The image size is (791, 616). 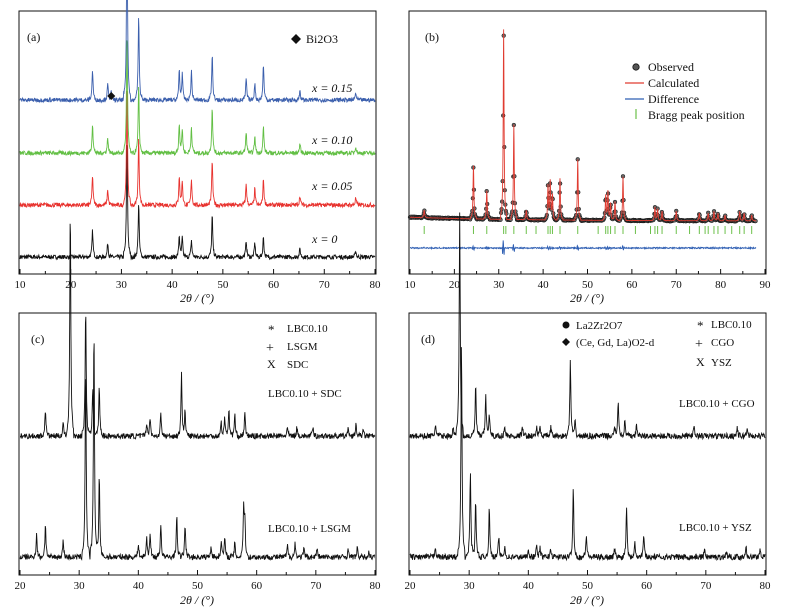 What do you see at coordinates (470, 586) in the screenshot?
I see `panel-d-x-tick-label: 30` at bounding box center [470, 586].